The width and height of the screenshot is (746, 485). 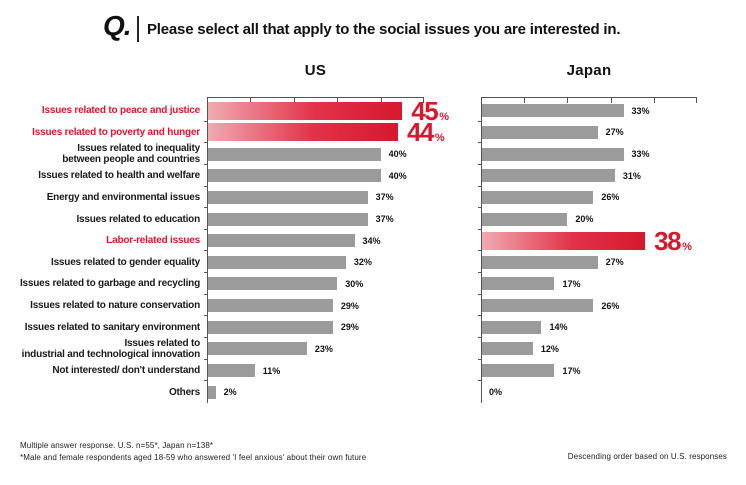 I want to click on category-label-row: Issues related to garbage and recycling, so click(x=100, y=284).